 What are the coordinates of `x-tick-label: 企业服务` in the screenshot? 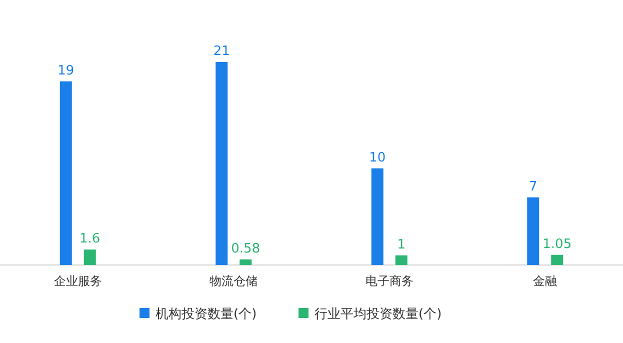 It's located at (78, 281).